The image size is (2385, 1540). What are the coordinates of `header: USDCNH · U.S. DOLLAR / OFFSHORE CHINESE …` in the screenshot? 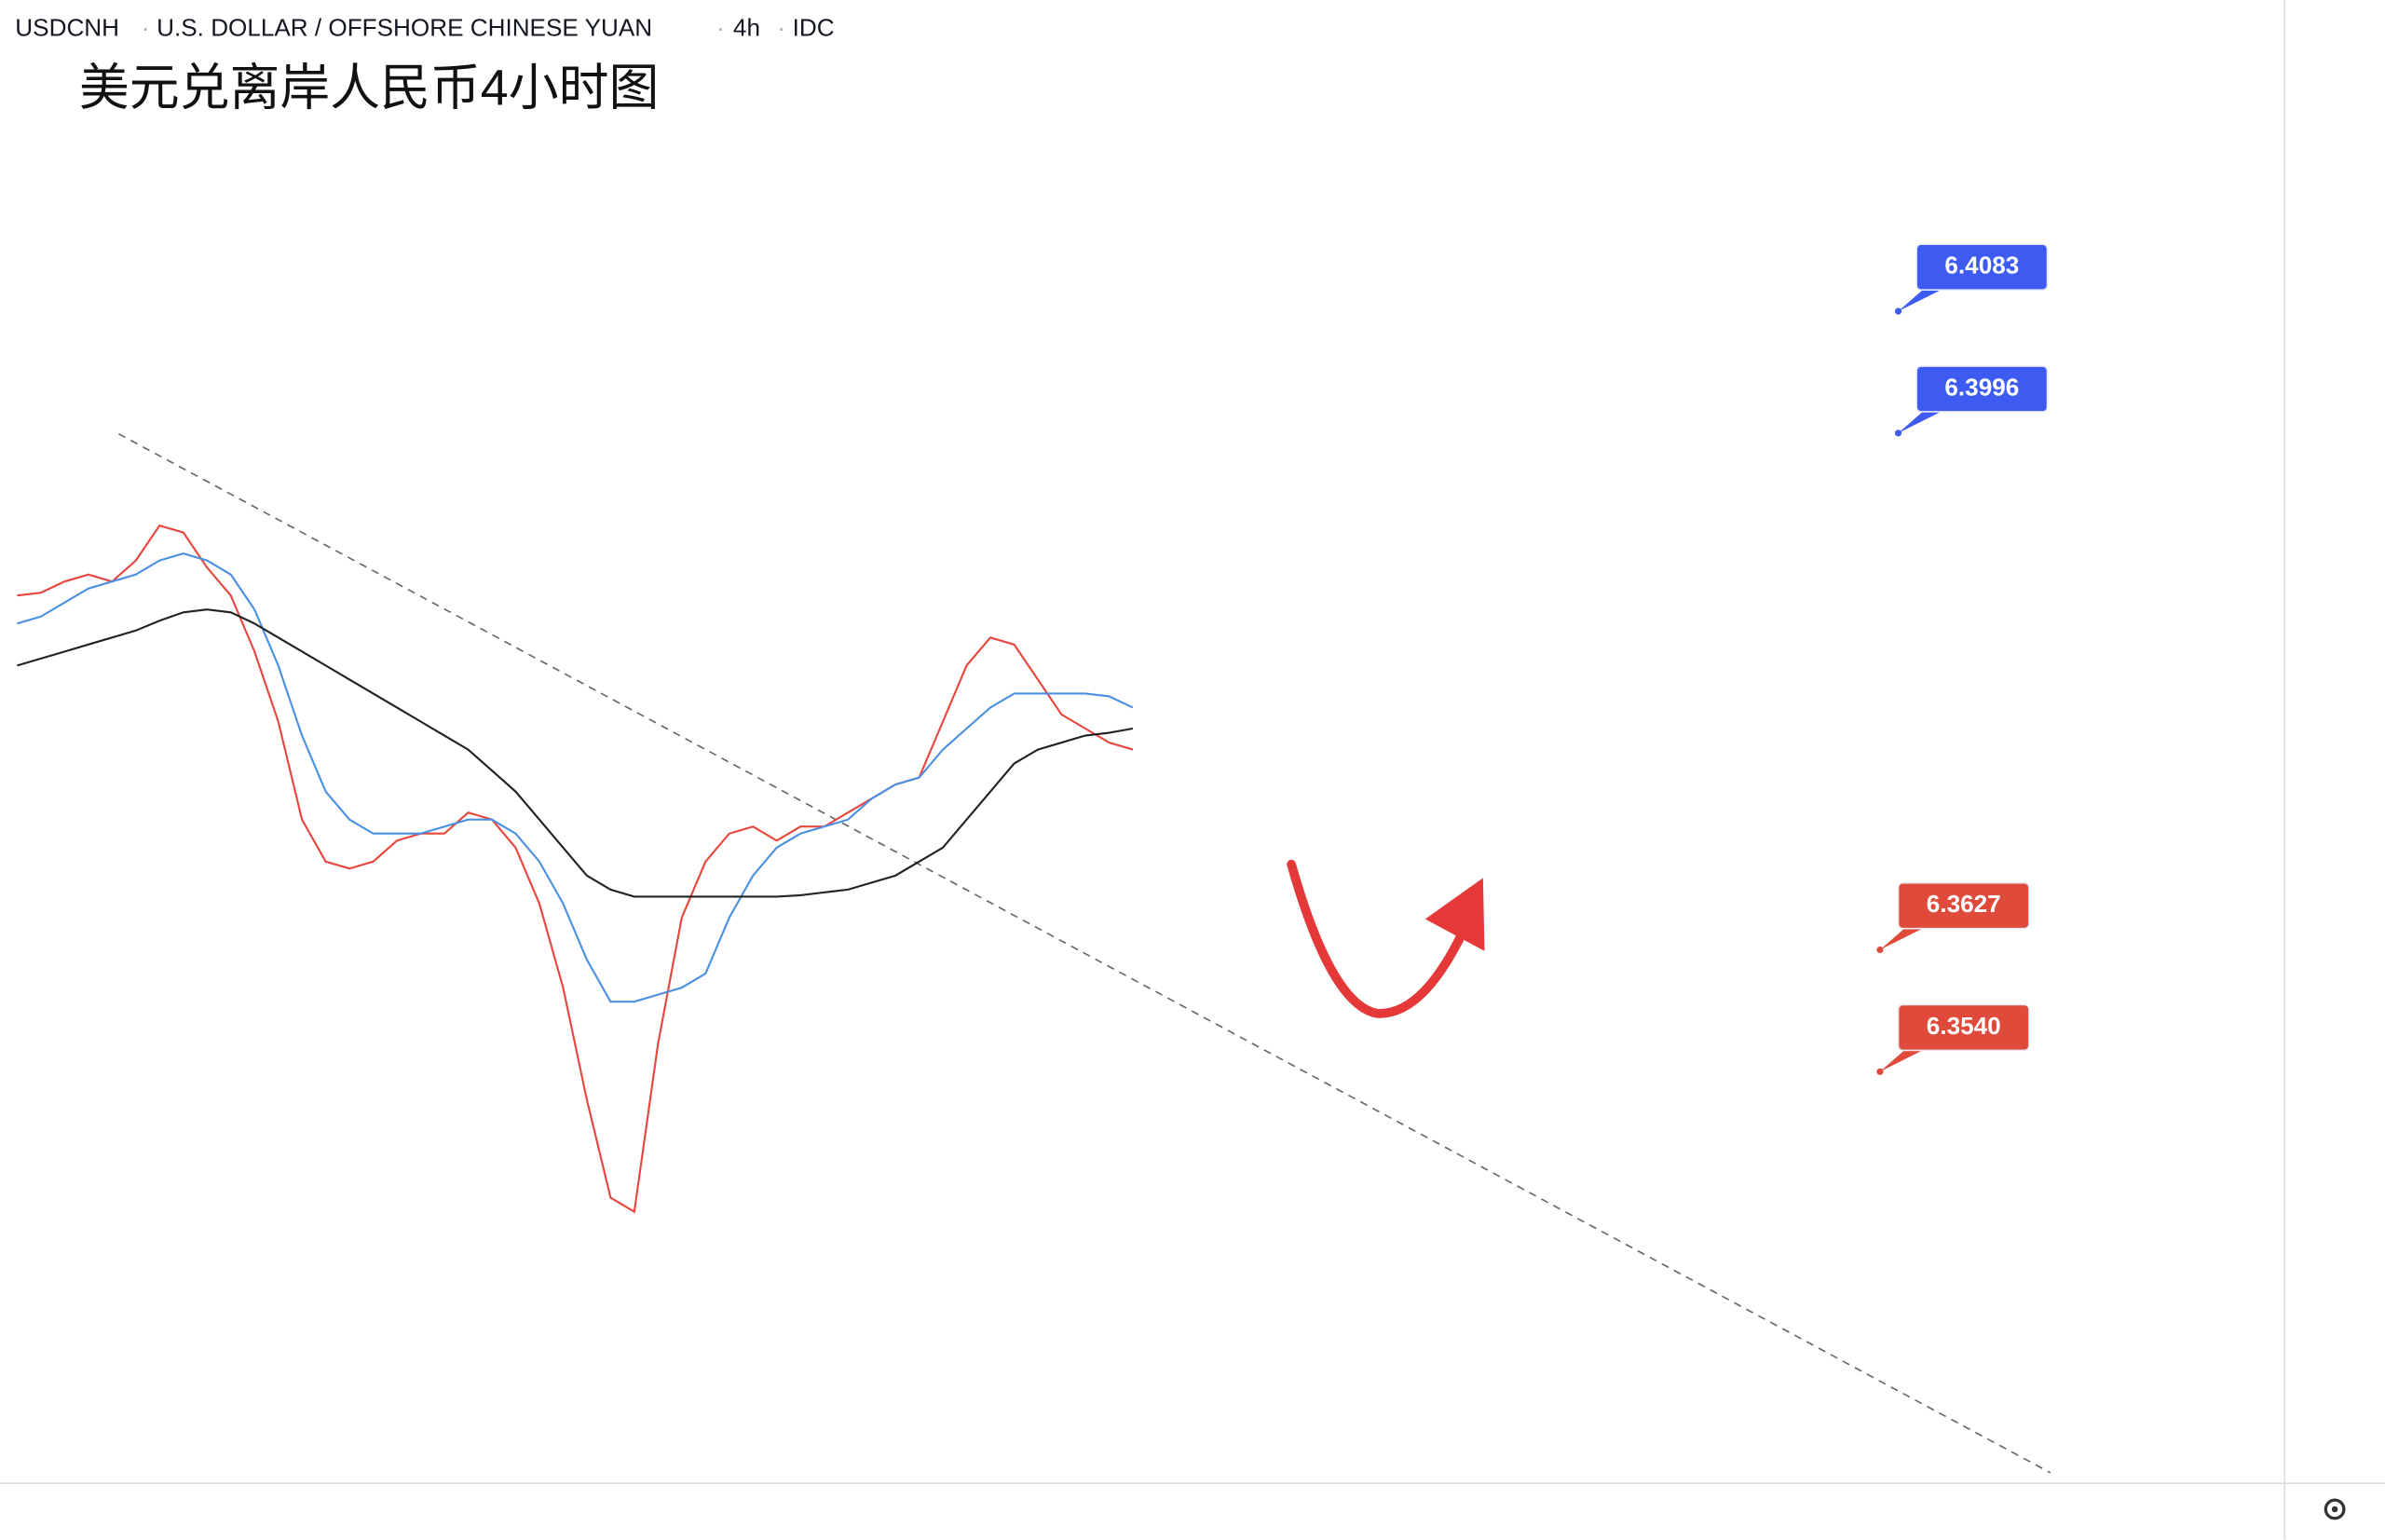 It's located at (424, 64).